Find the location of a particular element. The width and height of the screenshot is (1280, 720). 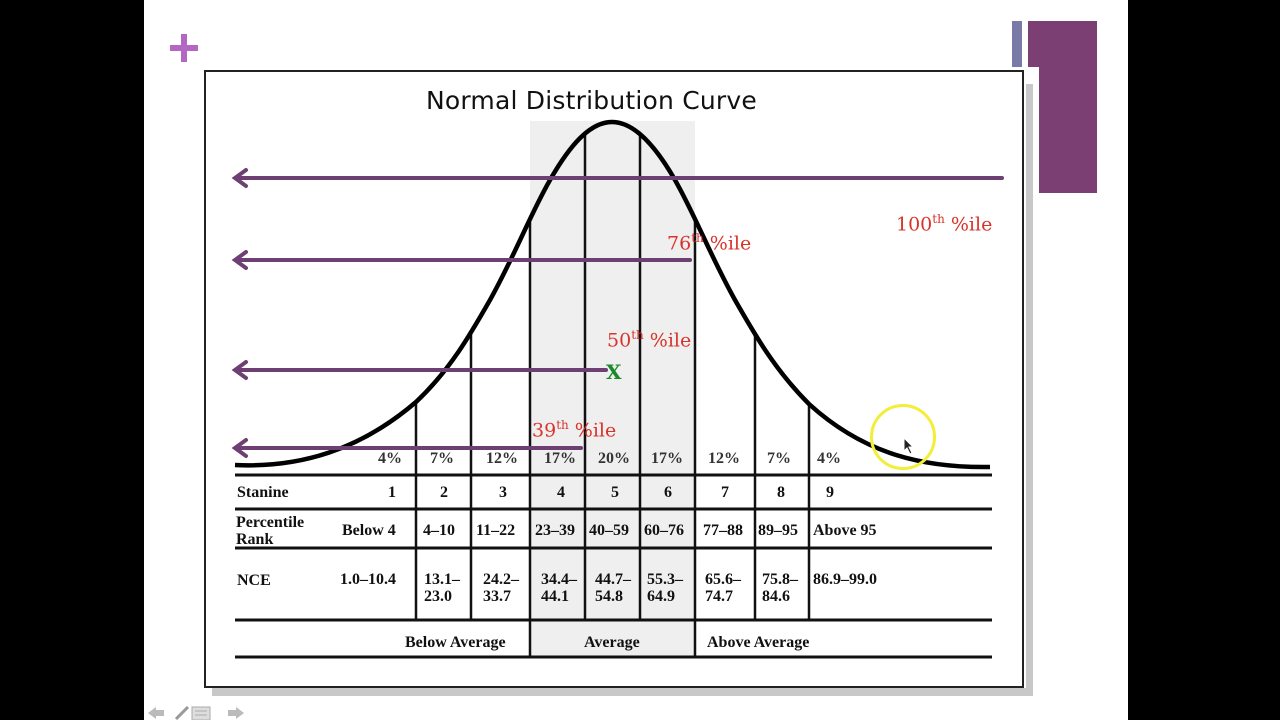

stanine-cell: 2 is located at coordinates (444, 492).